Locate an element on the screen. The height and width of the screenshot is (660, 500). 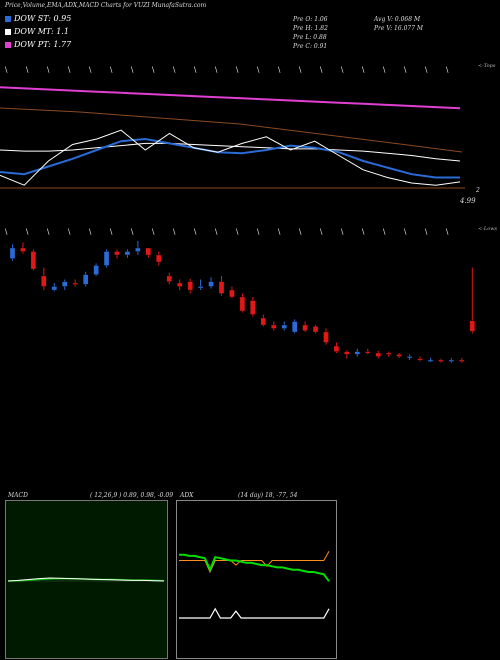
brown-ema-line is located at coordinates (231, 130).